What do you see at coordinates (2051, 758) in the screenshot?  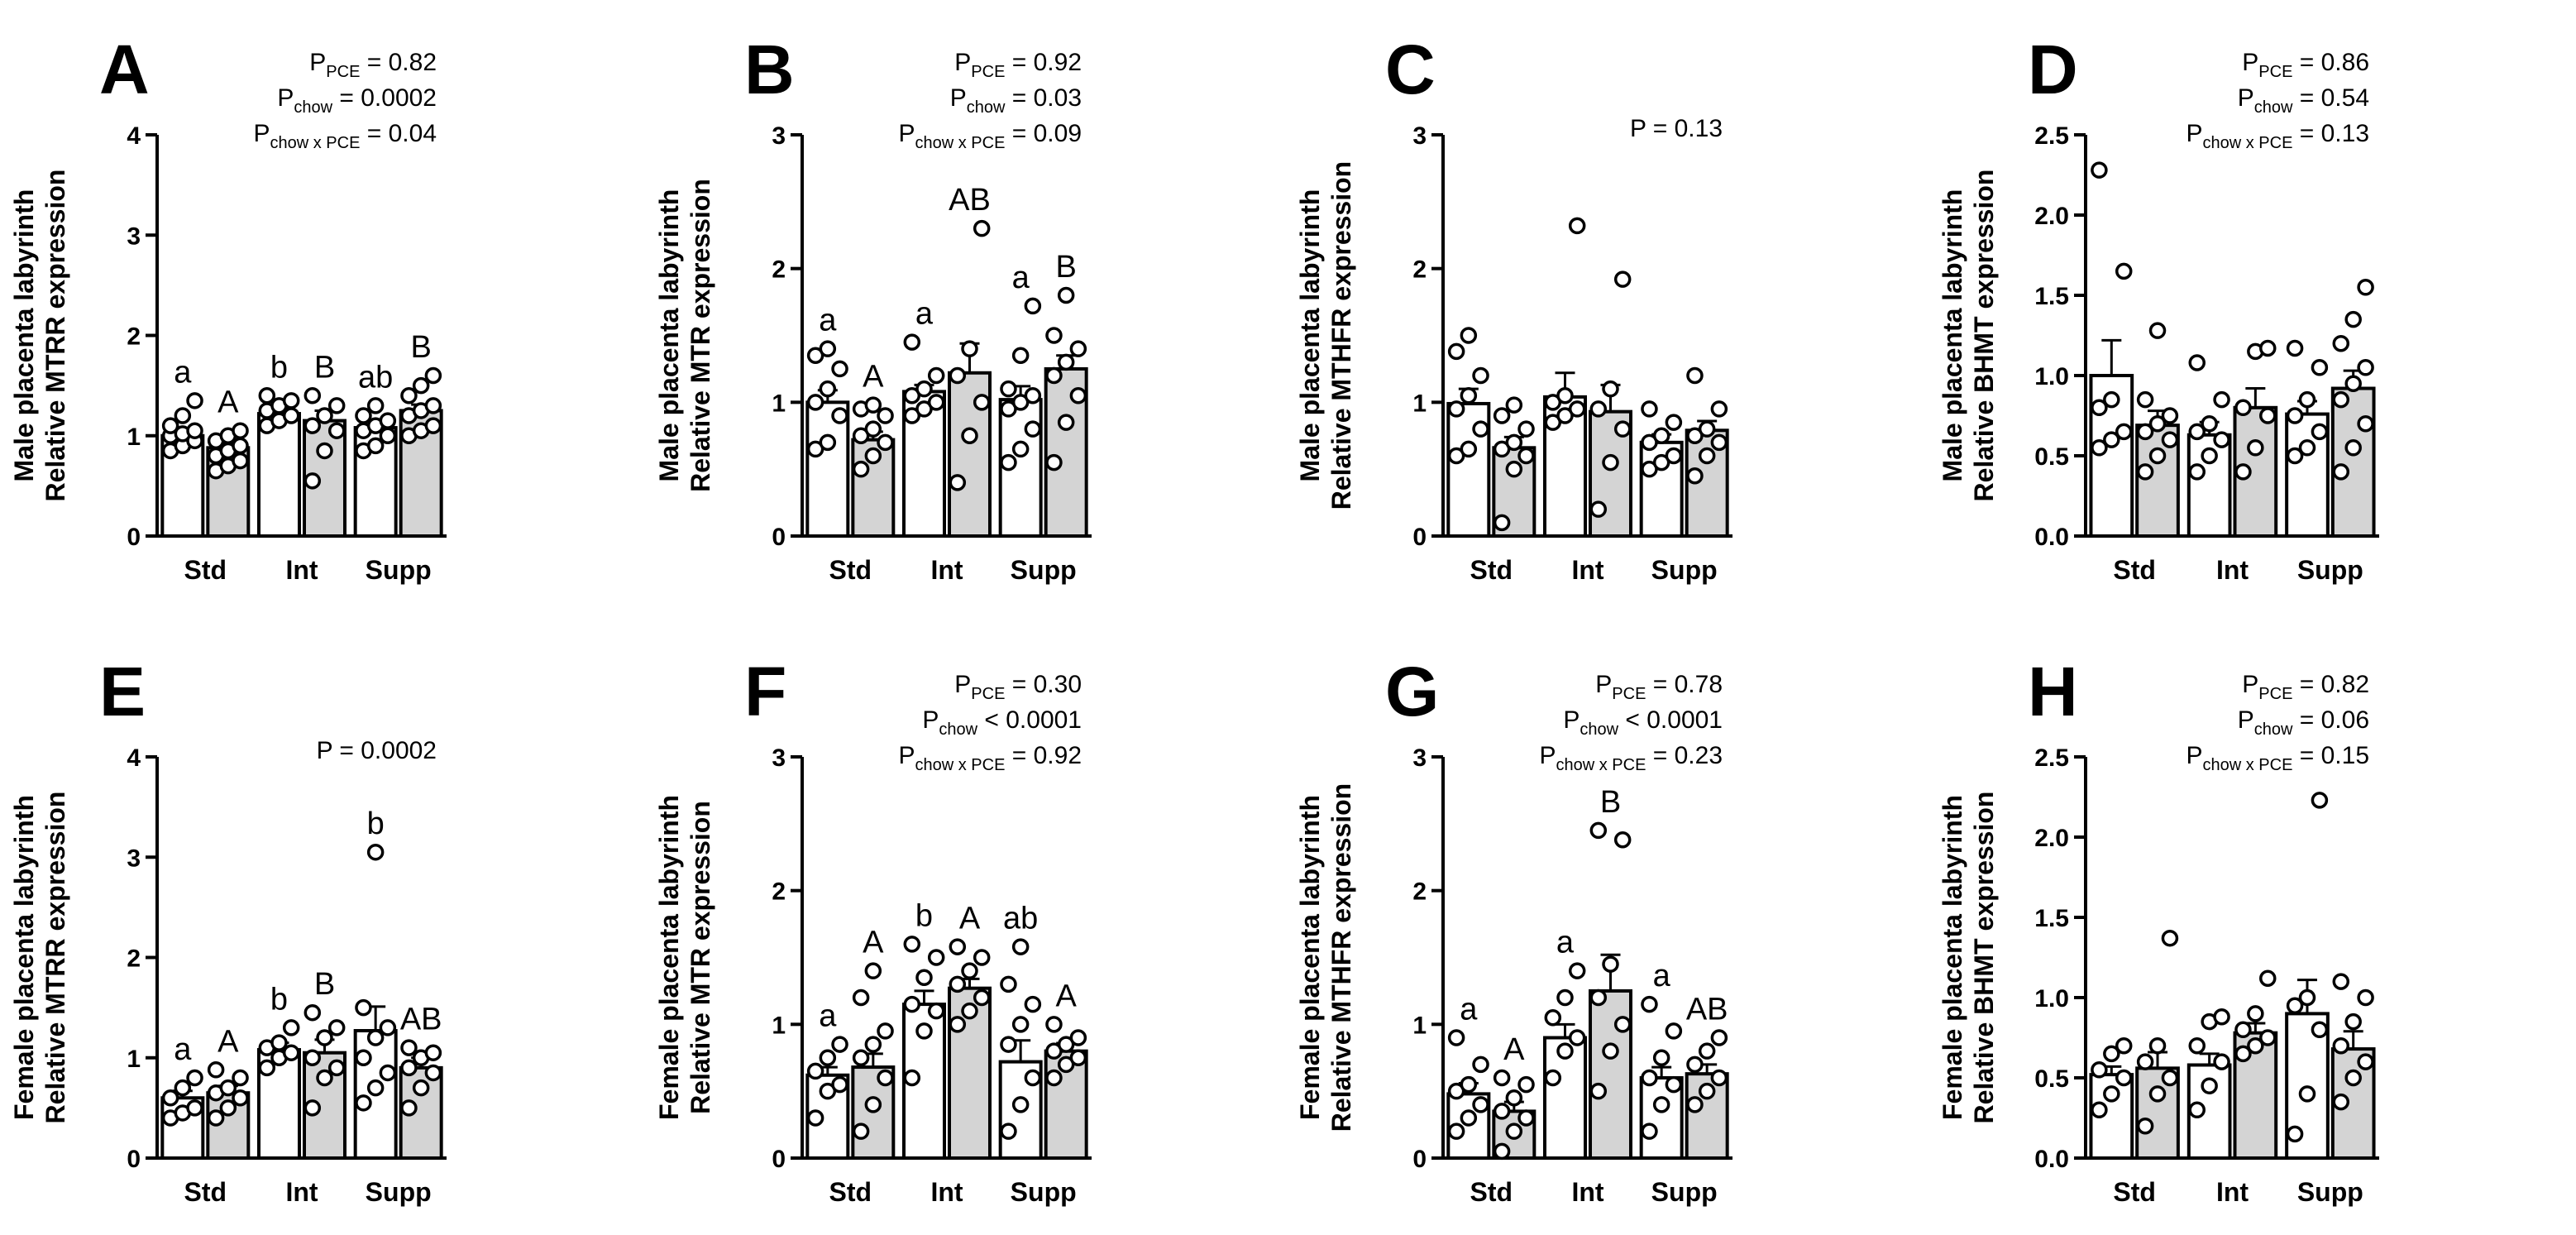 I see `y-tick-label: 2.5` at bounding box center [2051, 758].